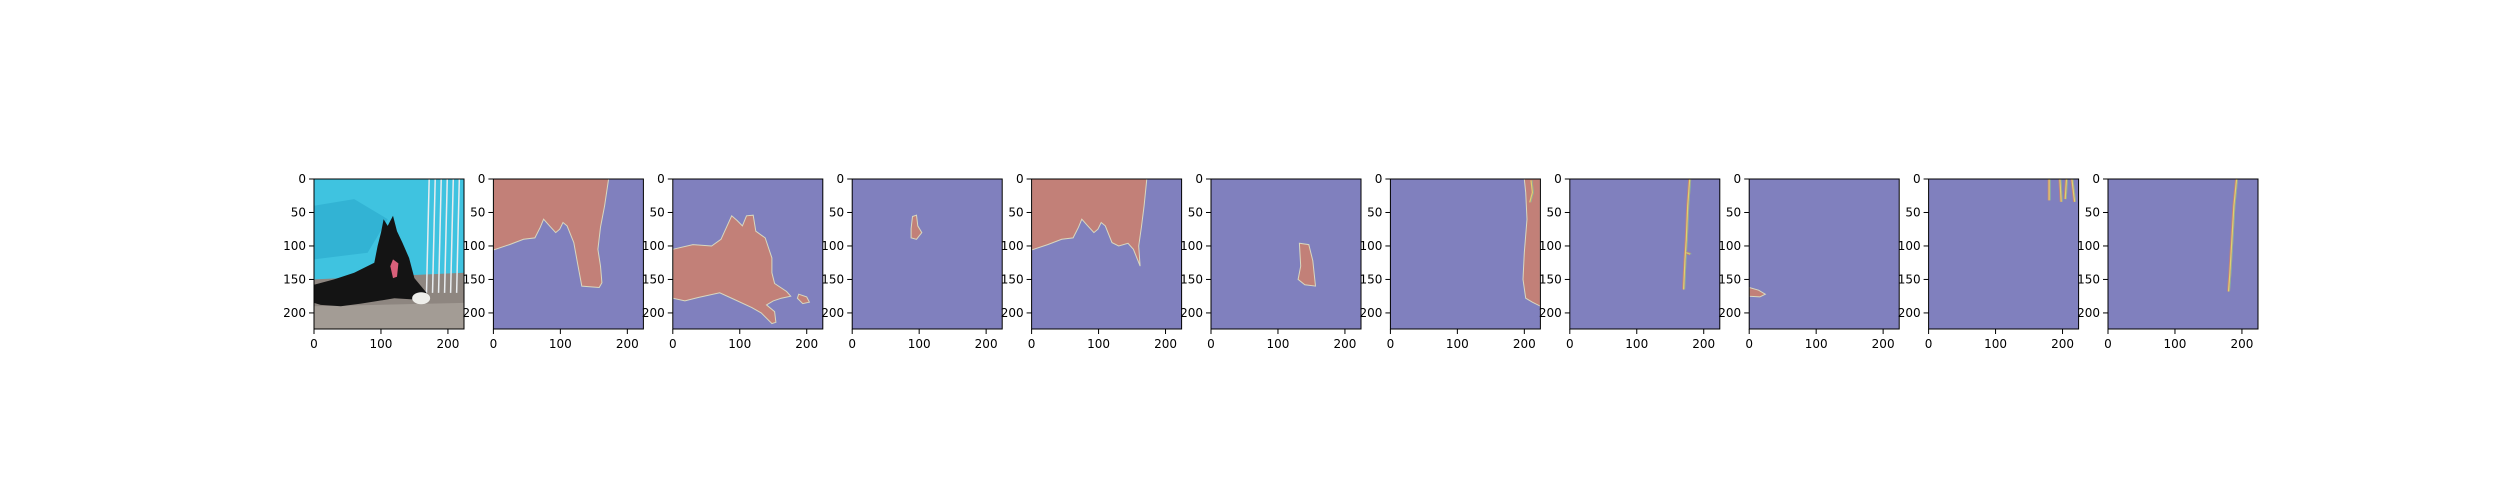 The image size is (2500, 500). I want to click on panel-6: 0 100 200 0 50 100 150 200, so click(1271, 261).